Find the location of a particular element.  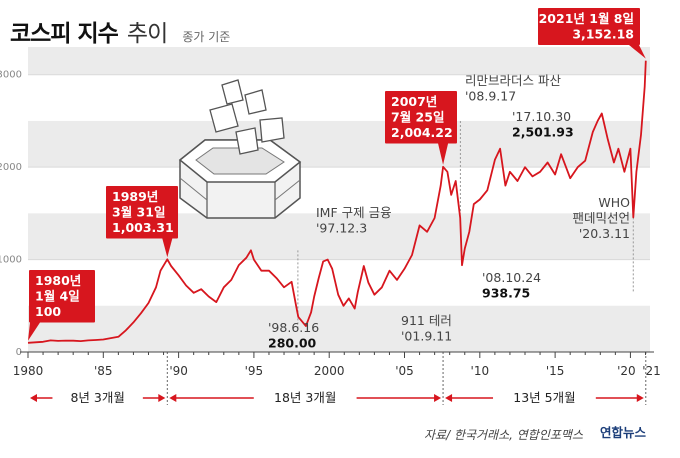

y-tick-label: 1000 is located at coordinates (11, 260).